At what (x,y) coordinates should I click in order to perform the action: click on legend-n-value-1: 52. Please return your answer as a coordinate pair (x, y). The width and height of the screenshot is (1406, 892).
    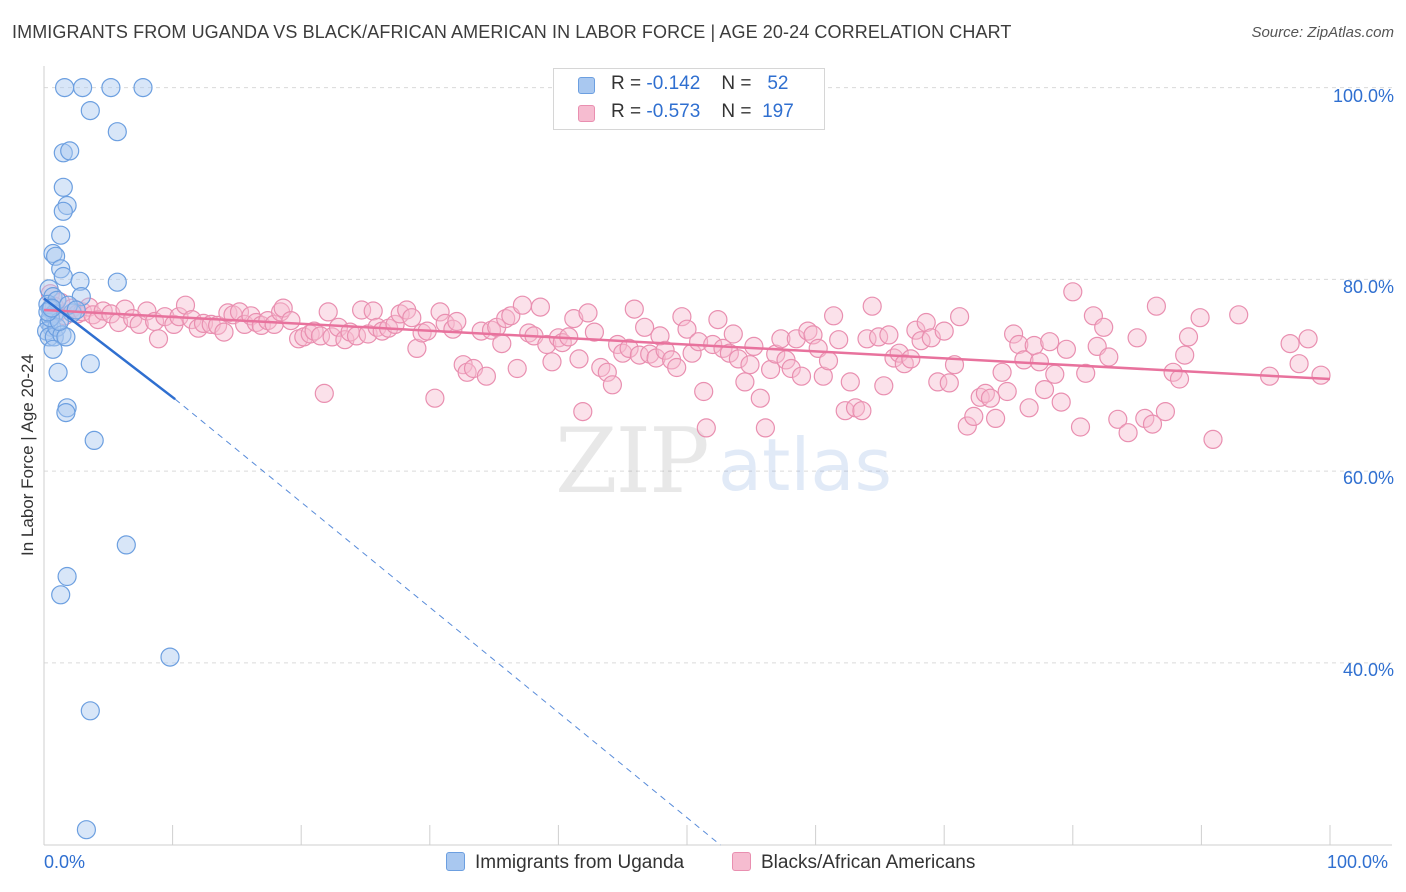
    Looking at the image, I should click on (778, 83).